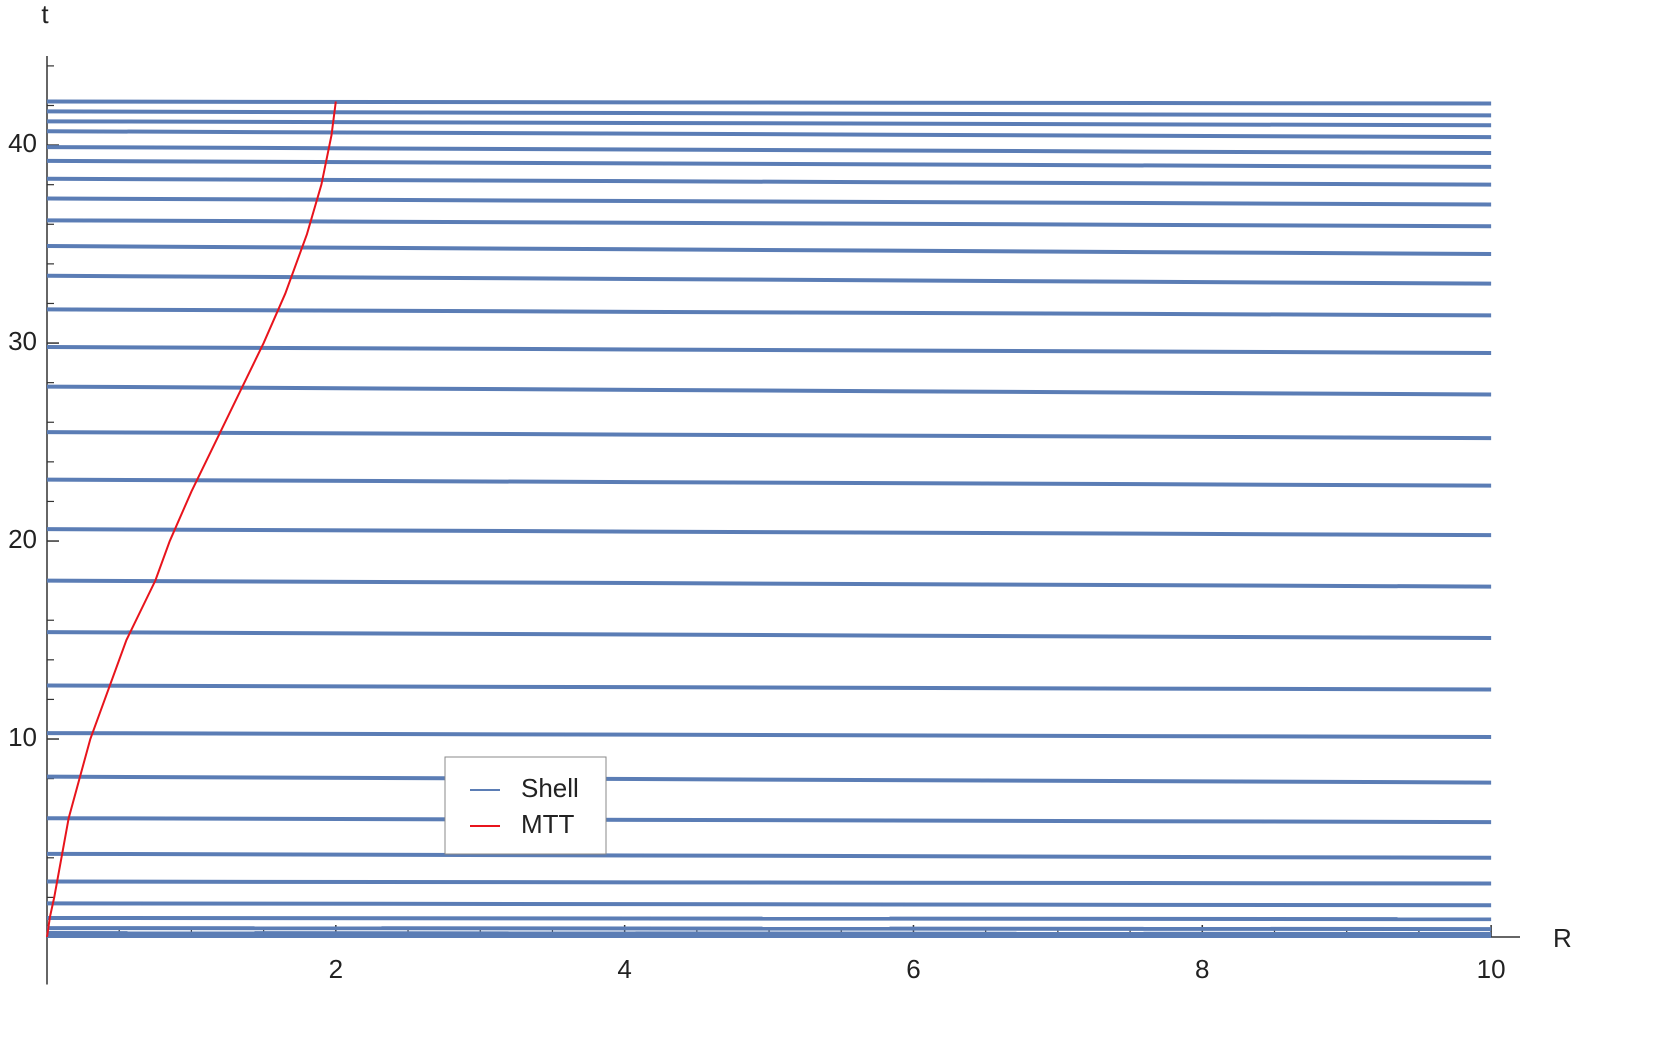 The image size is (1661, 1046). I want to click on y-tick-label: 30, so click(22, 341).